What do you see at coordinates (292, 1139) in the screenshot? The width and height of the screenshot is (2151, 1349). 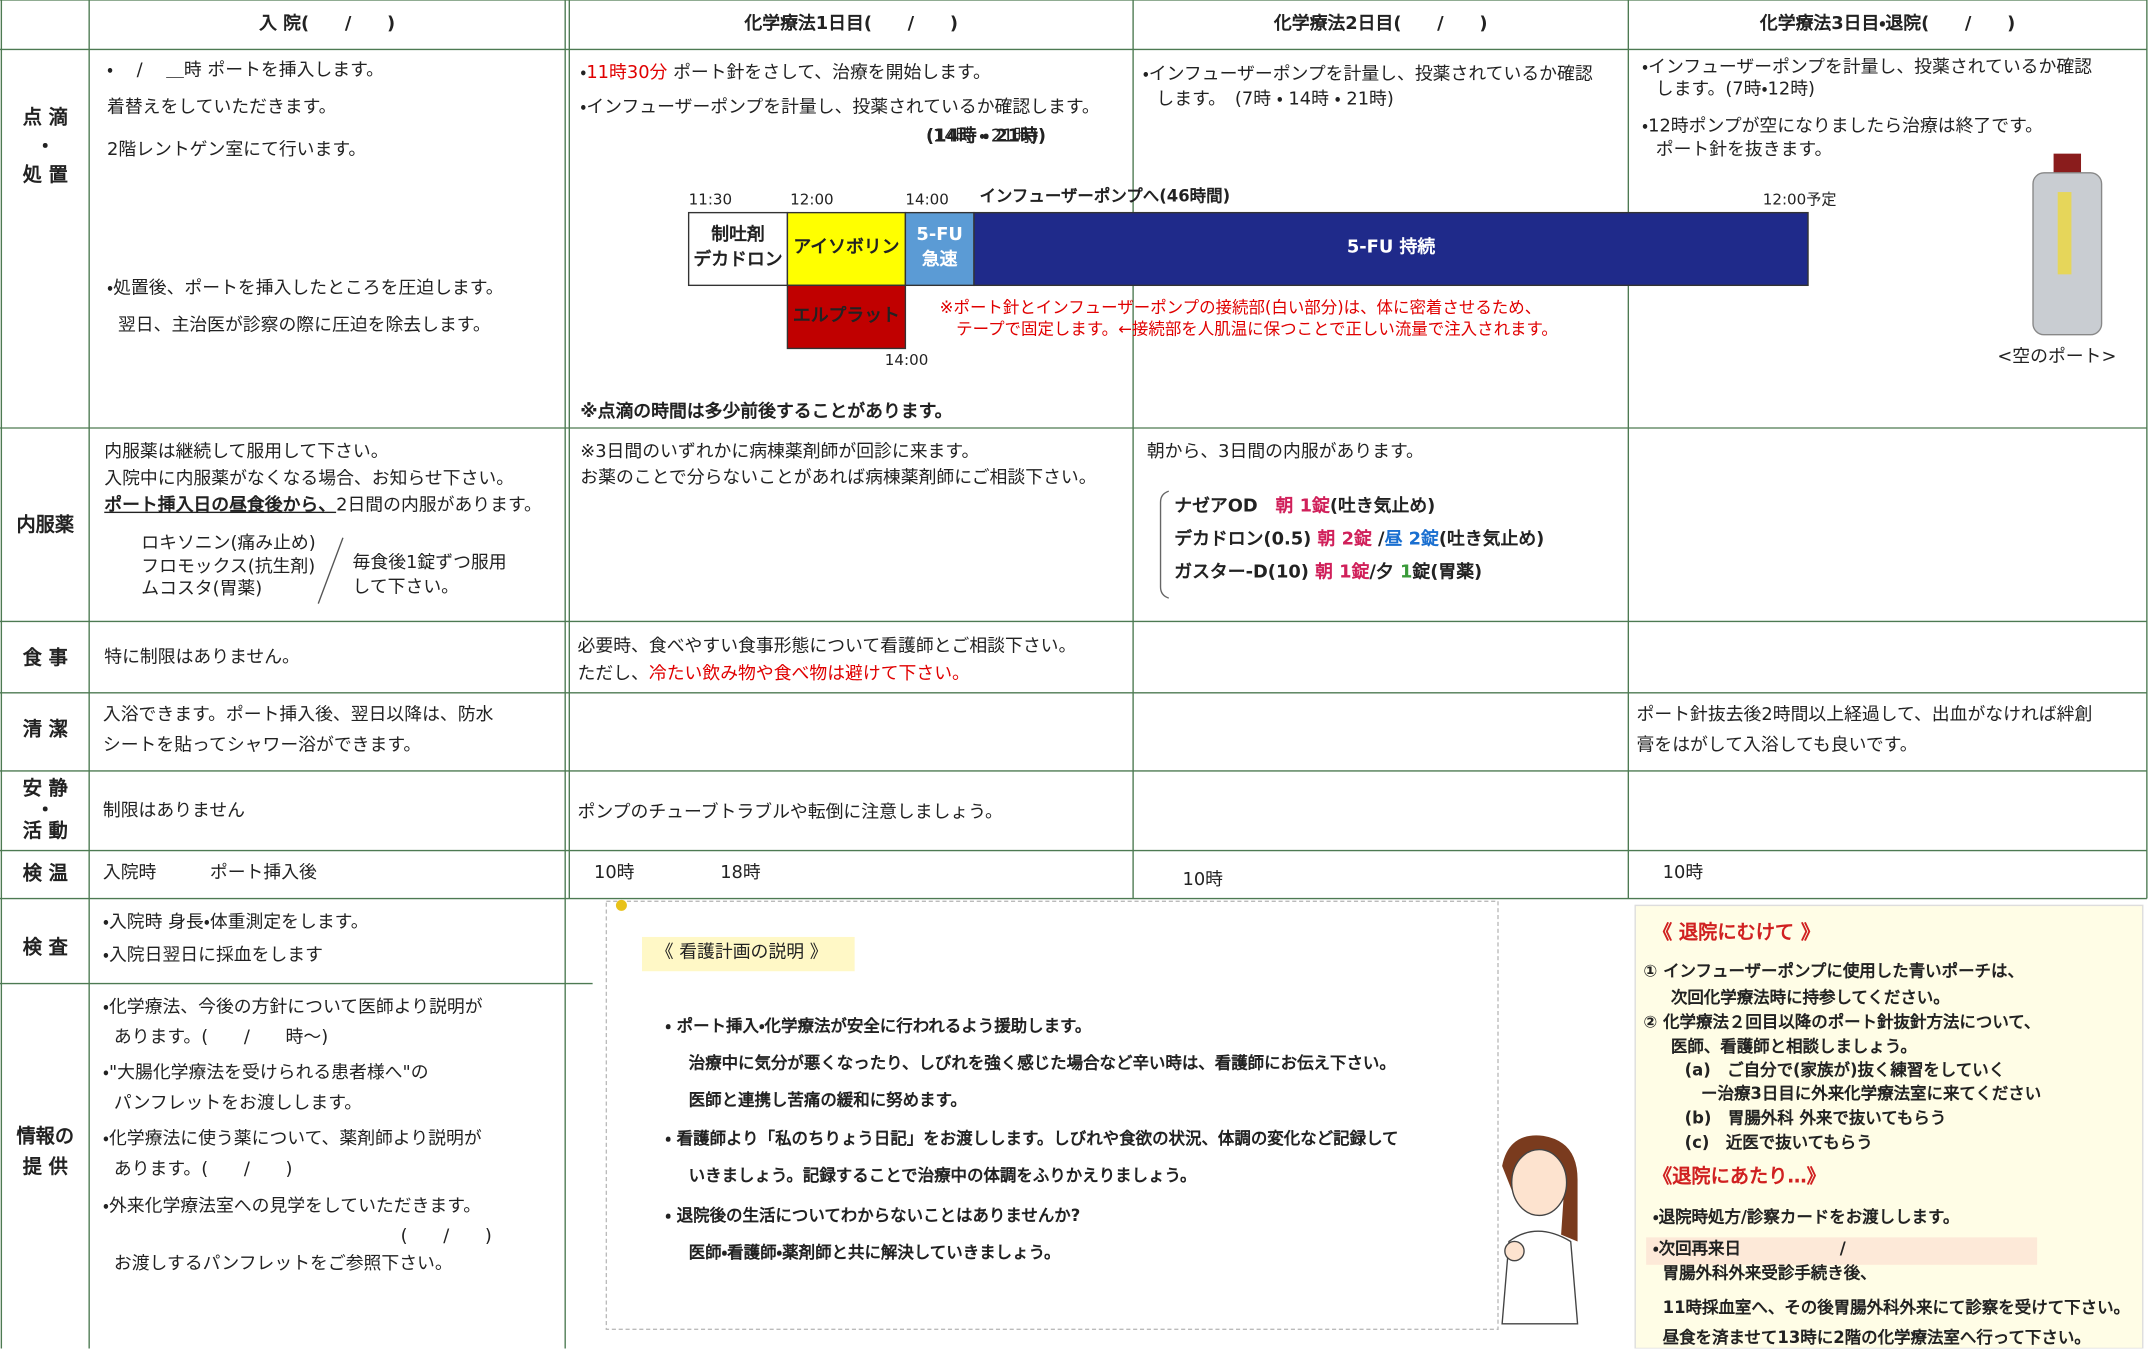 I see `text-line: ・化学療法に使う薬について、薬剤師より説明が` at bounding box center [292, 1139].